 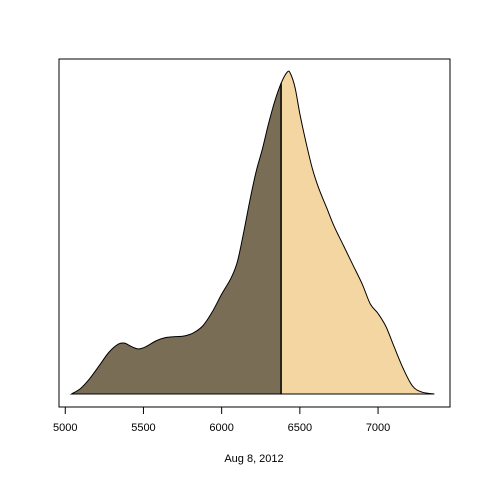 What do you see at coordinates (221, 420) in the screenshot?
I see `x-axis: 5000 5500 6000 6500 7000` at bounding box center [221, 420].